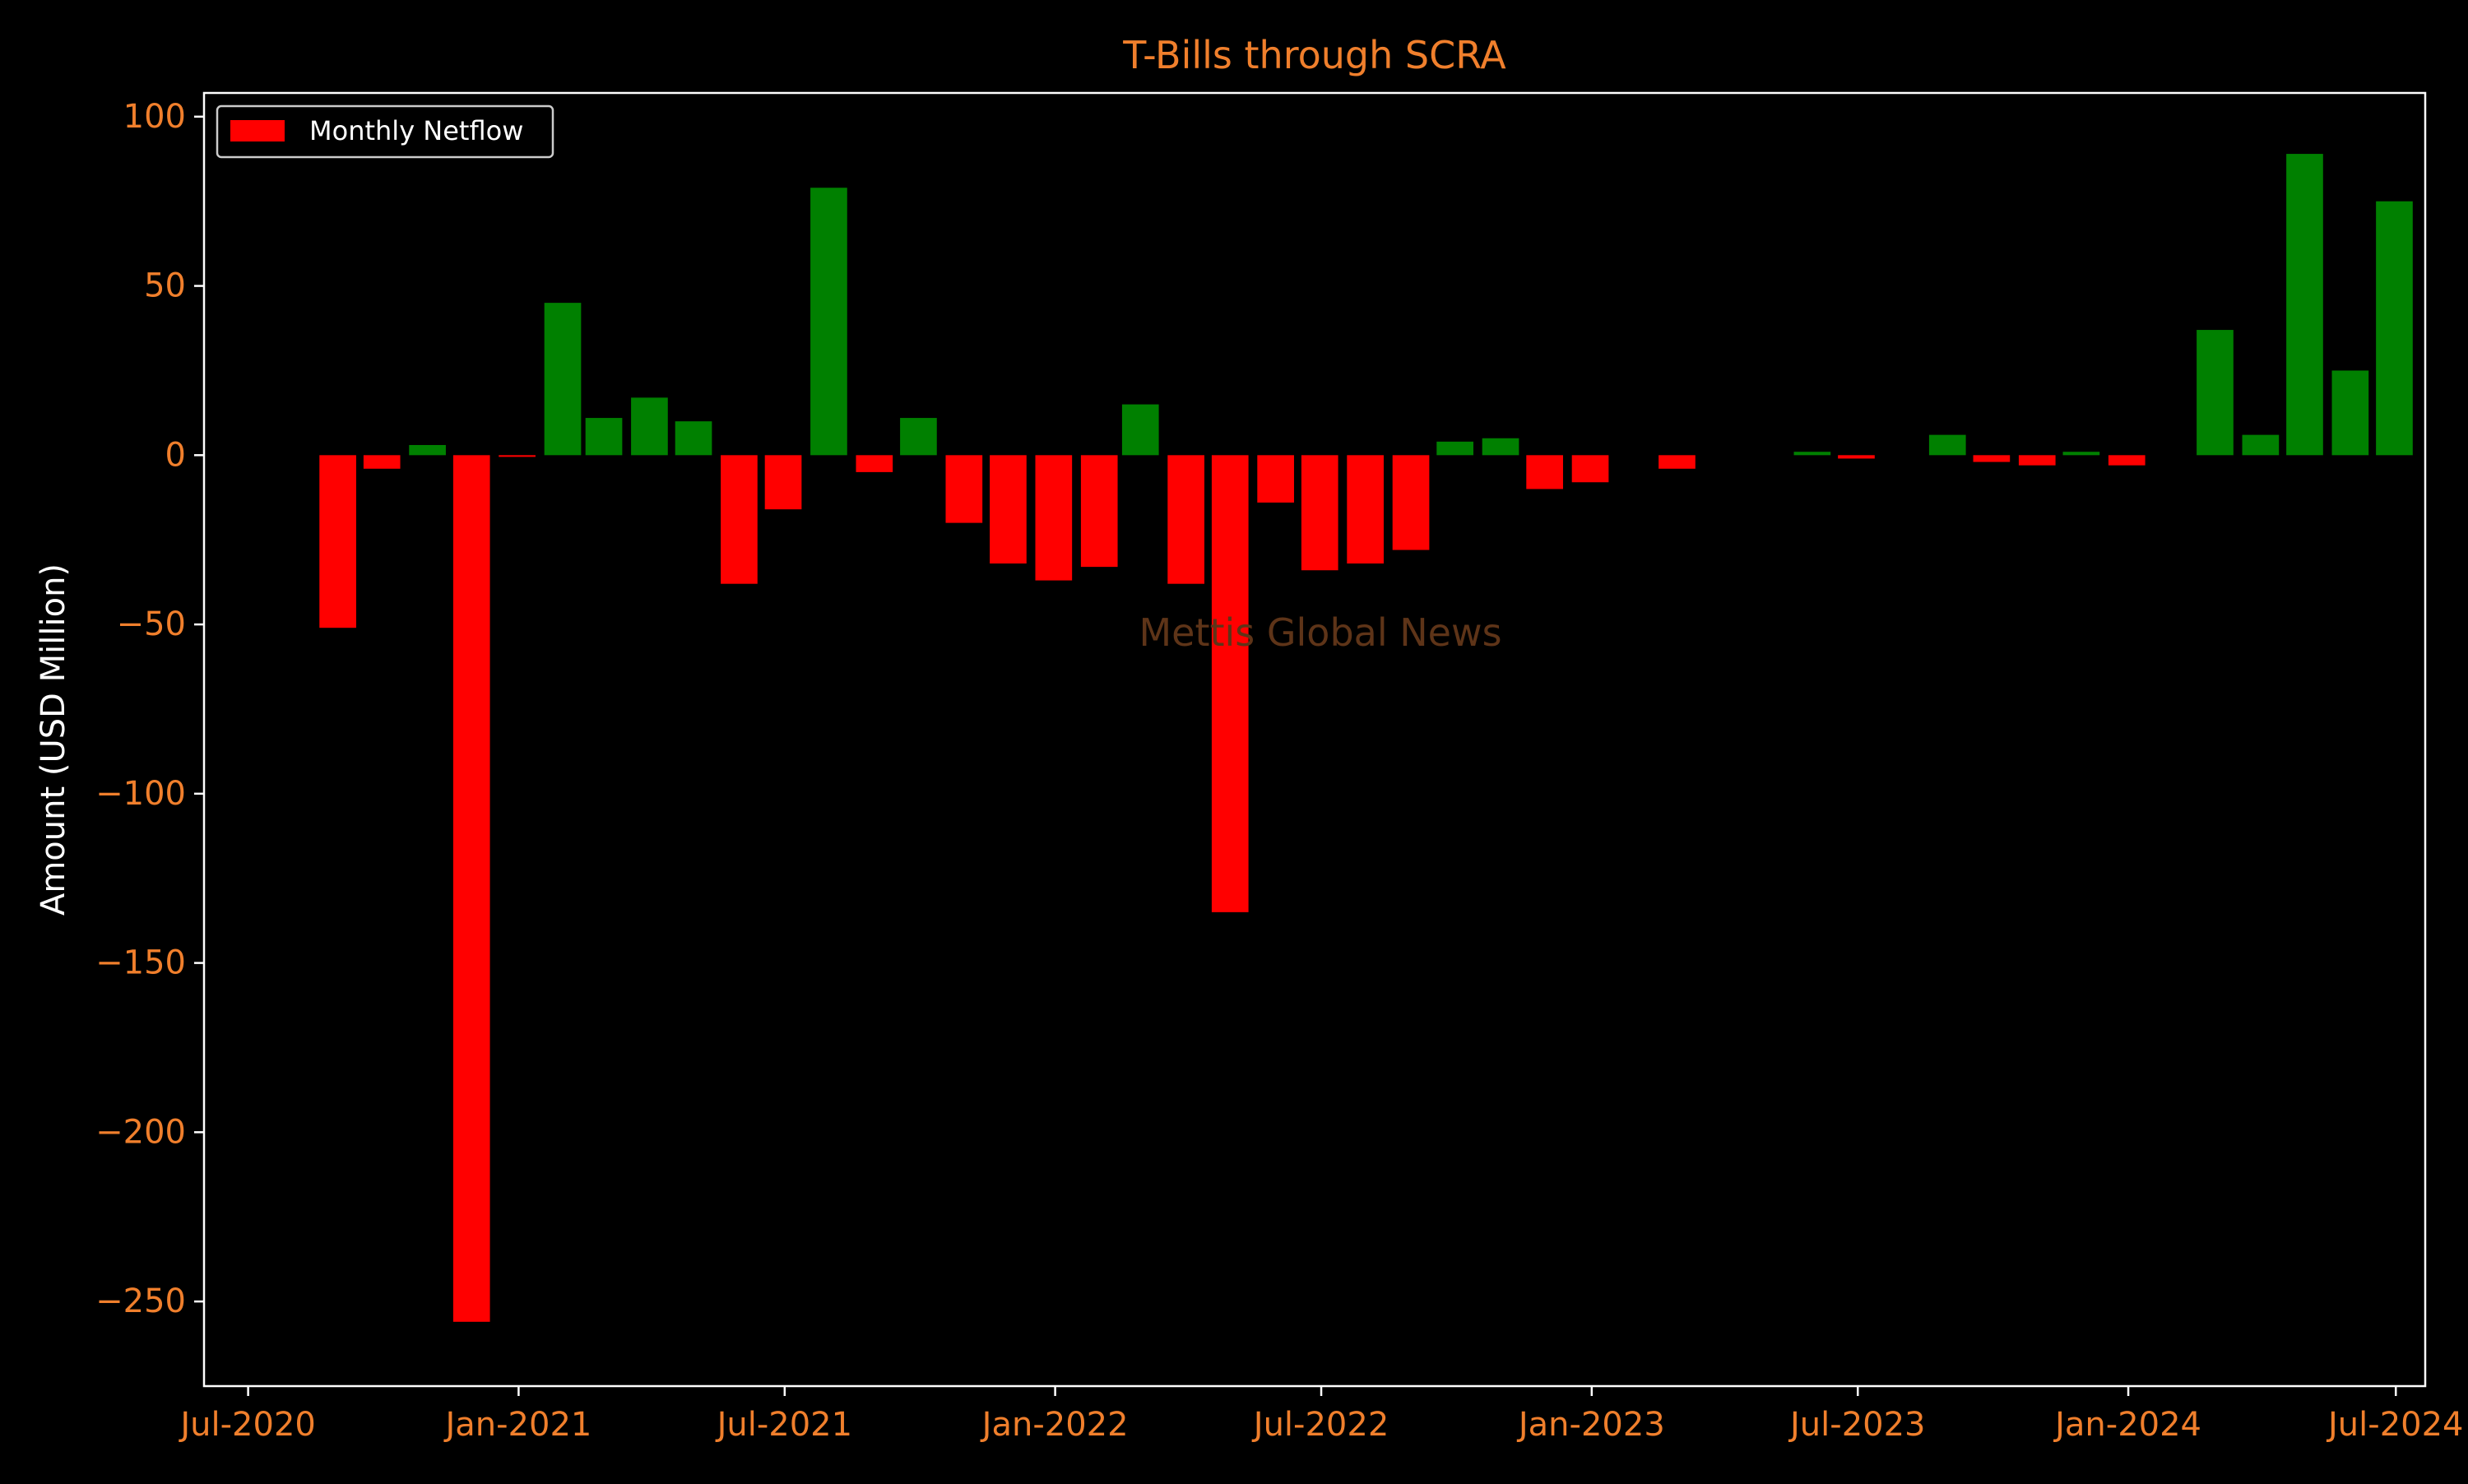  Describe the element at coordinates (149, 709) in the screenshot. I see `y-ticks-group: 100 50 0 −50 −100 −150 −200 −250` at that location.